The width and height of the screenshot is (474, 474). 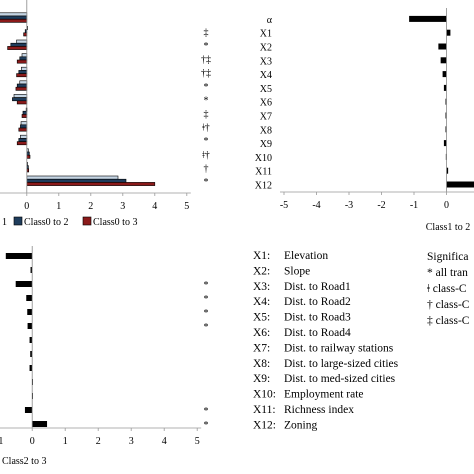 I want to click on legend-label-class0-to-2: Class0 to 2, so click(x=46, y=222).